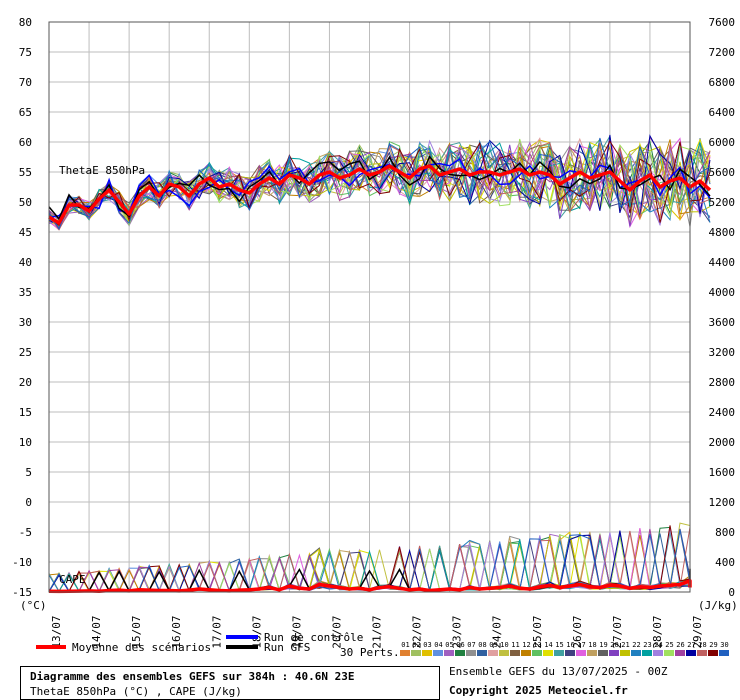 This screenshot has height=700, width=740. I want to click on right-tick-label: 2000, so click(722, 442).